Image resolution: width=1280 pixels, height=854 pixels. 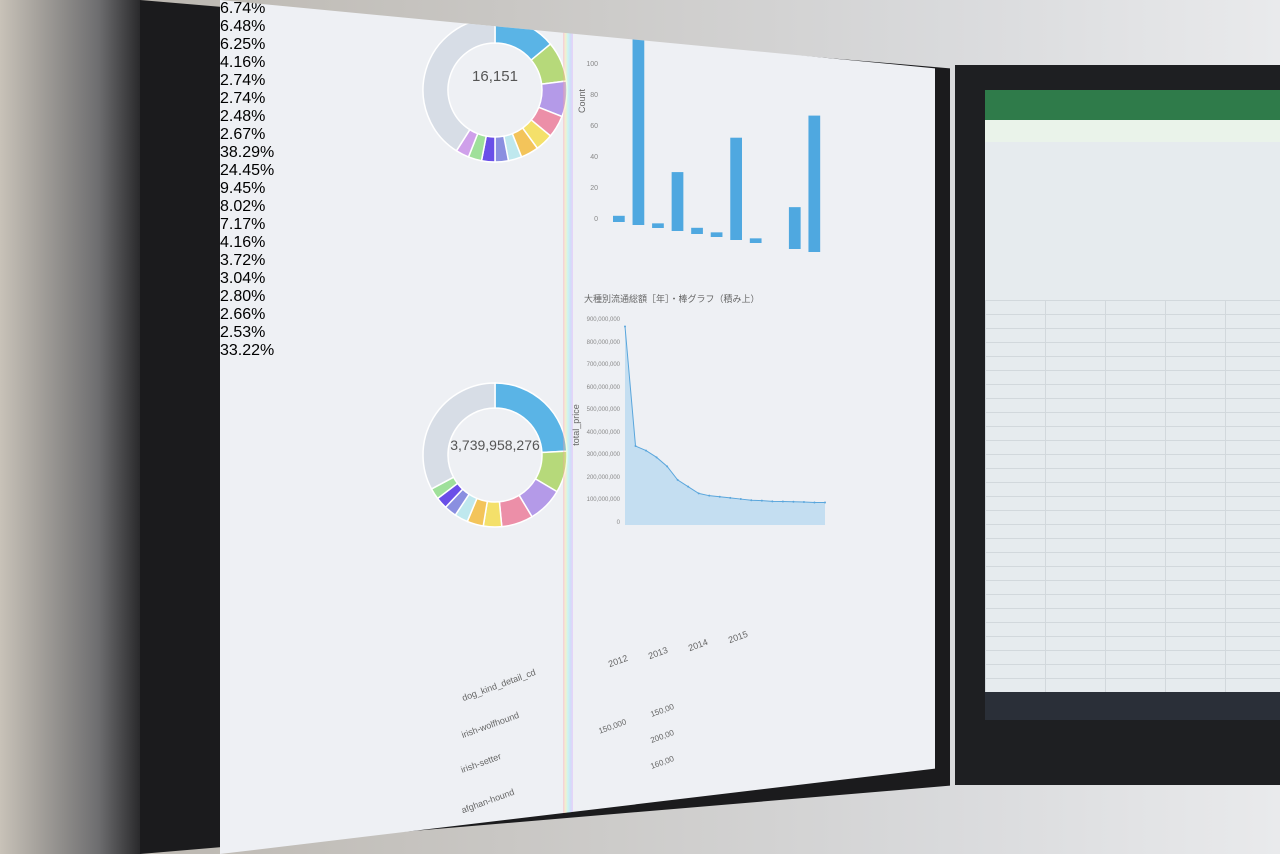 What do you see at coordinates (577, 315) in the screenshot?
I see `legend-row: 2.66%` at bounding box center [577, 315].